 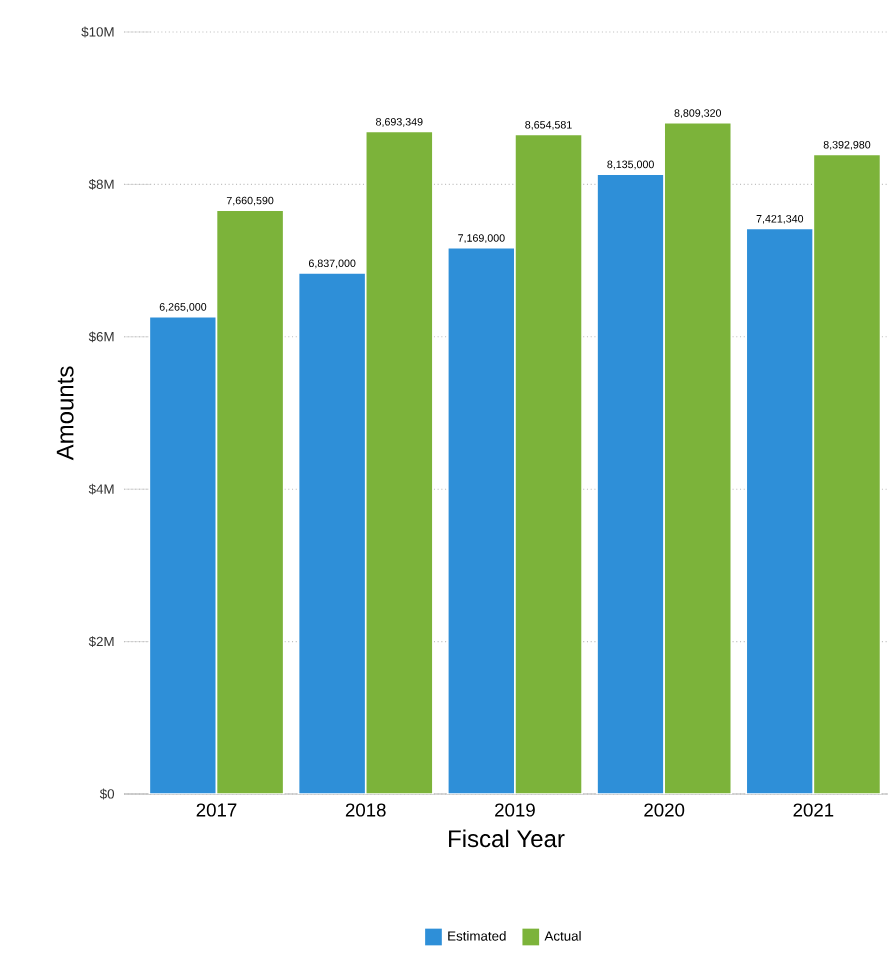 I want to click on x-tick-label: 2020, so click(x=664, y=810).